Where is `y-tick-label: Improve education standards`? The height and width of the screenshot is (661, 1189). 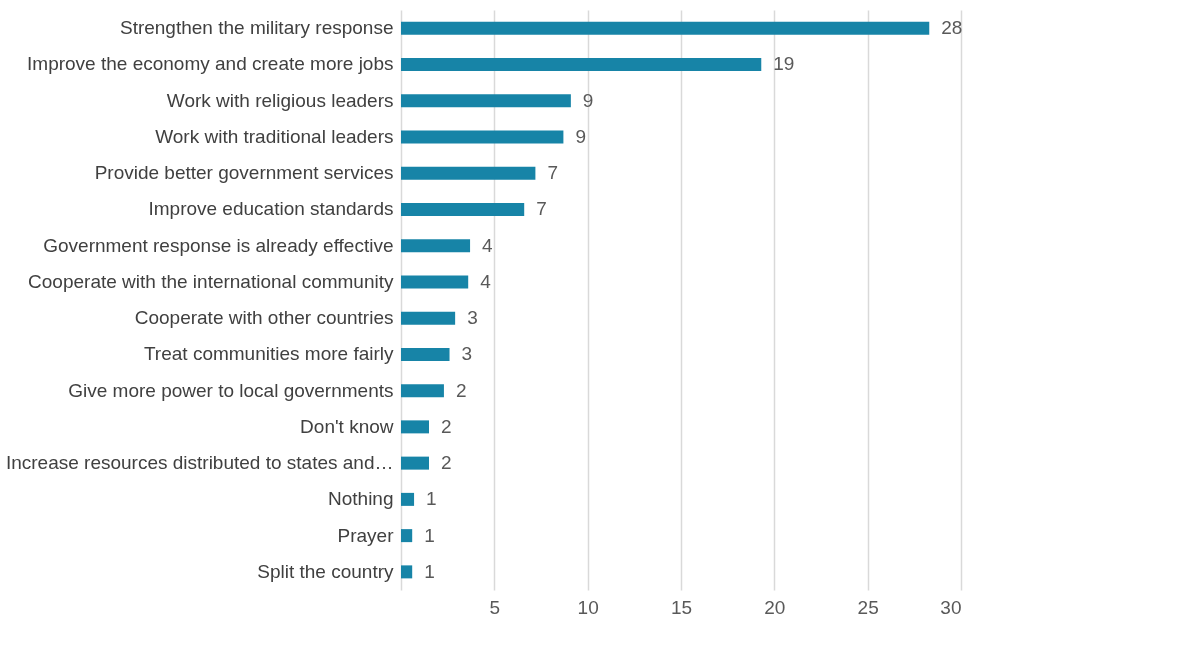 y-tick-label: Improve education standards is located at coordinates (271, 209).